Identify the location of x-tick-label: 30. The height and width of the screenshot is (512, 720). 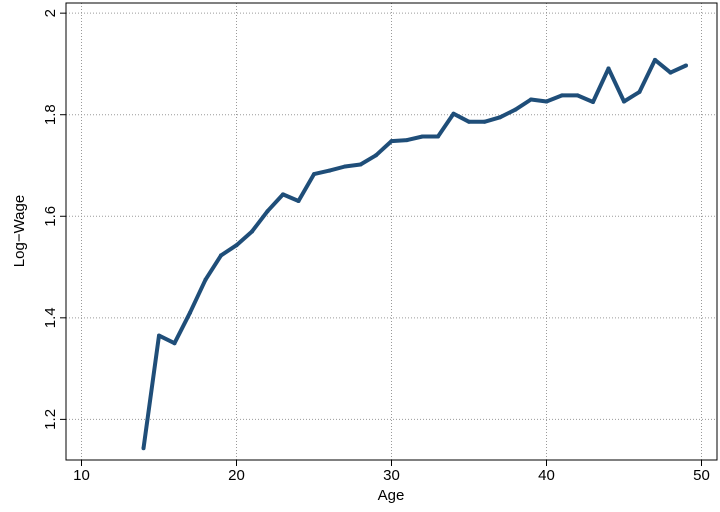
(391, 475).